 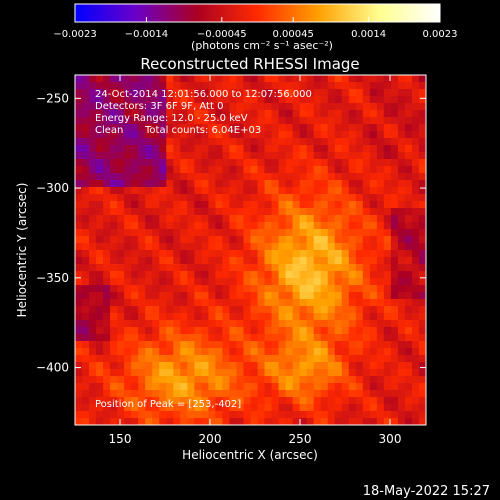 What do you see at coordinates (171, 118) in the screenshot?
I see `annotation-energy-range: Energy Range: 12.0 - 25.0 keV` at bounding box center [171, 118].